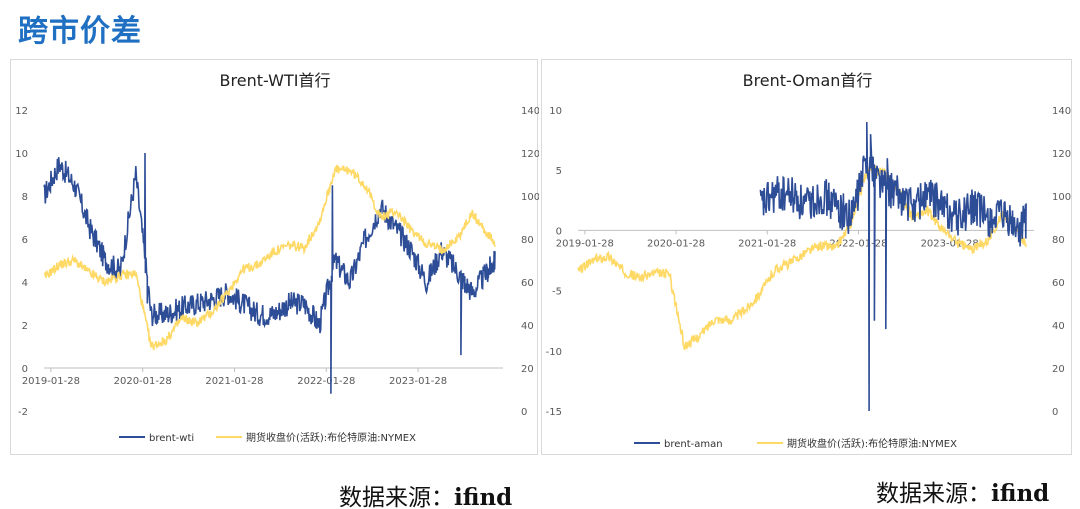 This screenshot has height=509, width=1080. Describe the element at coordinates (693, 444) in the screenshot. I see `legend-label-spread: brent-aman` at that location.